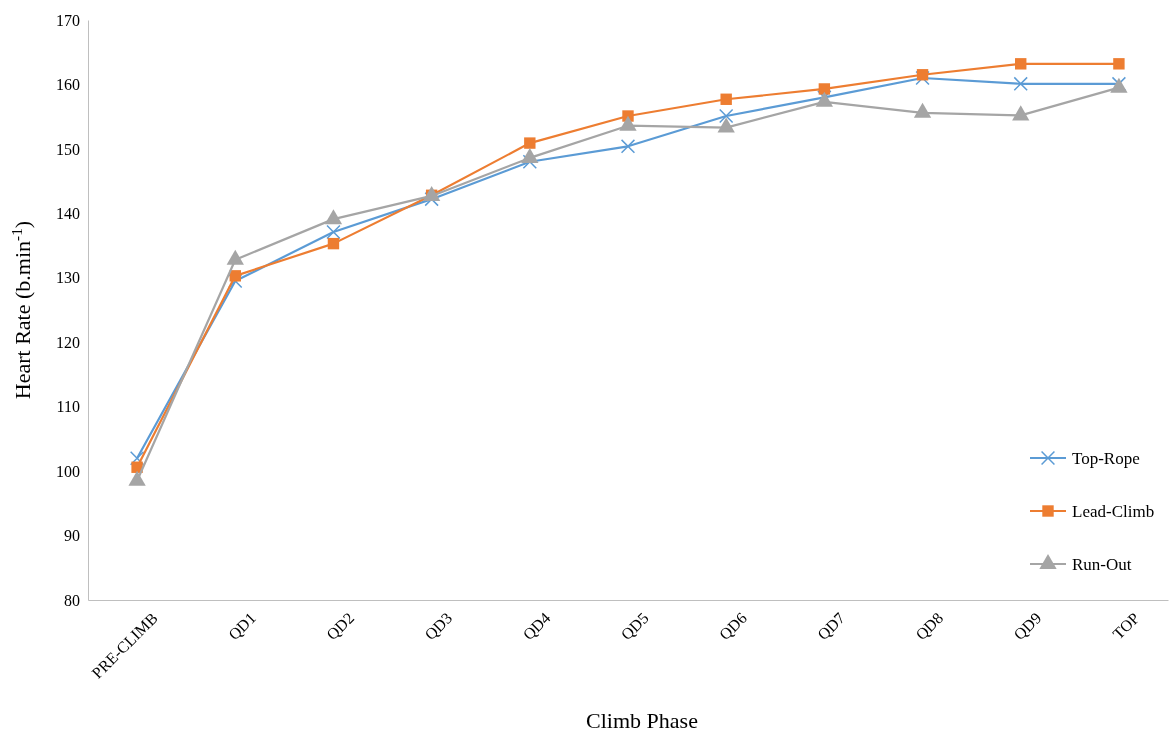 This screenshot has height=736, width=1169. What do you see at coordinates (68, 342) in the screenshot?
I see `y-tick-label: 120` at bounding box center [68, 342].